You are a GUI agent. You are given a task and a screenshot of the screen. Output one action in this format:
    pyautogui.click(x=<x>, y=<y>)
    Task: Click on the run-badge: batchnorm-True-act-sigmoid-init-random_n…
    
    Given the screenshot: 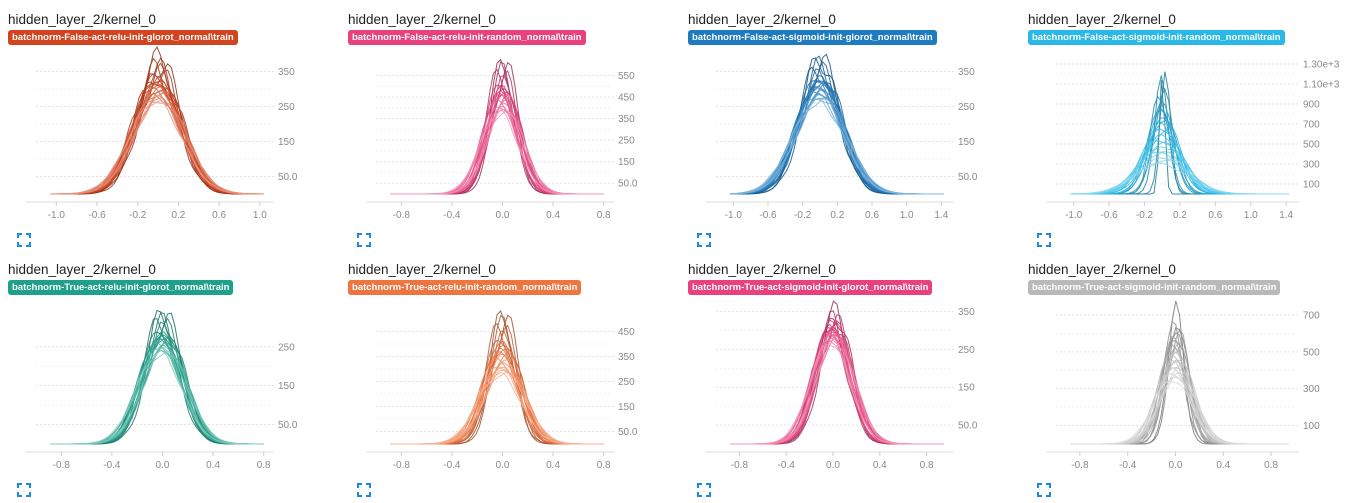 What is the action you would take?
    pyautogui.click(x=1154, y=287)
    